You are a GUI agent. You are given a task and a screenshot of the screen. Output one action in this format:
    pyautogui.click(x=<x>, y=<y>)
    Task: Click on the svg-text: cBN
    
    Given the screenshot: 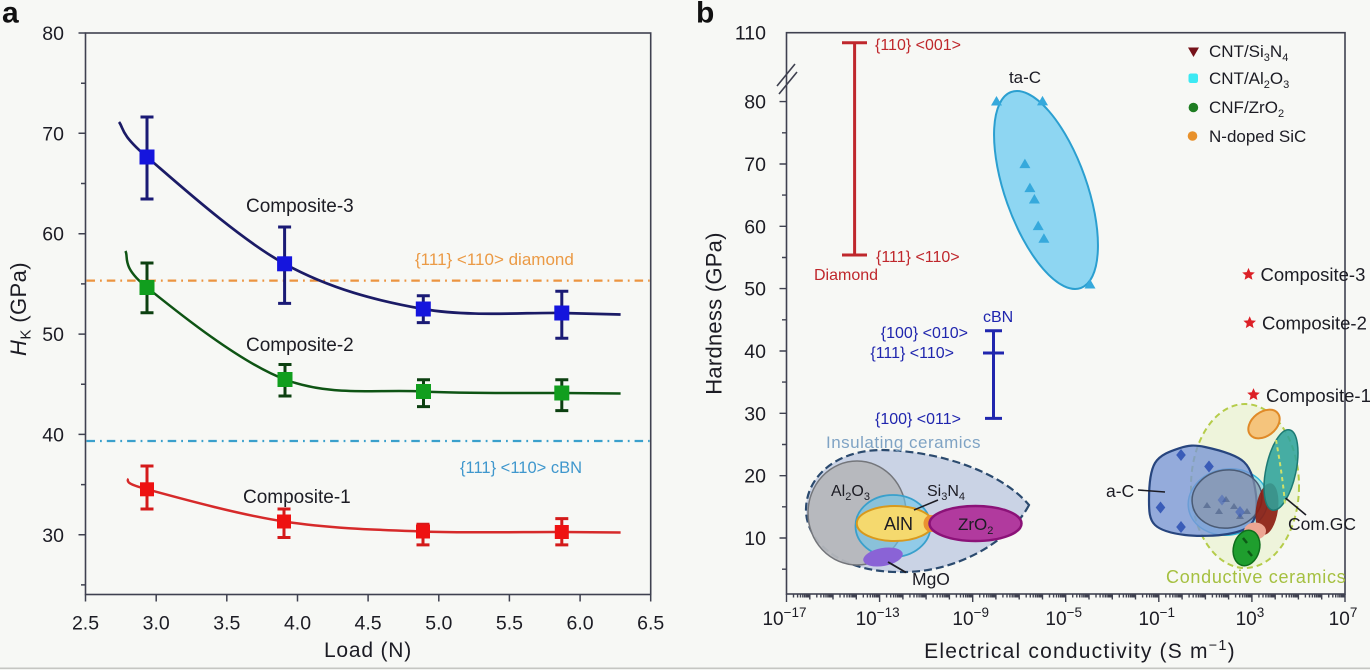 What is the action you would take?
    pyautogui.click(x=998, y=317)
    